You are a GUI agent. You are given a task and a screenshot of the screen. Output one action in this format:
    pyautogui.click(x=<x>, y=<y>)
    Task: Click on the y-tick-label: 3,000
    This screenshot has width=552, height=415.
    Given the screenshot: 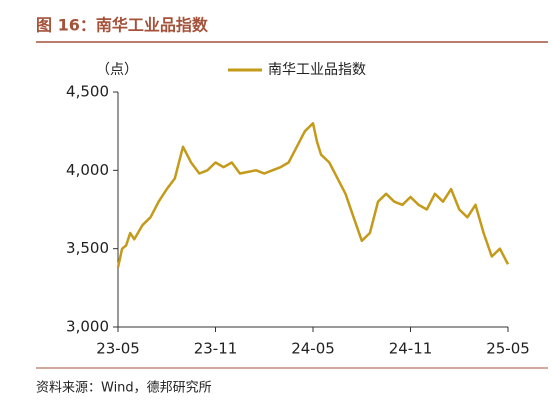 What is the action you would take?
    pyautogui.click(x=87, y=327)
    